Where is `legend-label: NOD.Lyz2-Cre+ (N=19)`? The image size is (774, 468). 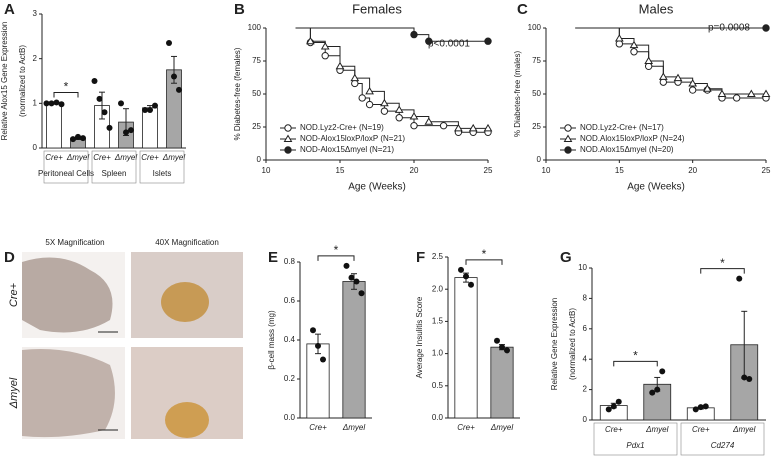
legend-label: NOD.Lyz2-Cre+ (N=19) is located at coordinates (342, 127).